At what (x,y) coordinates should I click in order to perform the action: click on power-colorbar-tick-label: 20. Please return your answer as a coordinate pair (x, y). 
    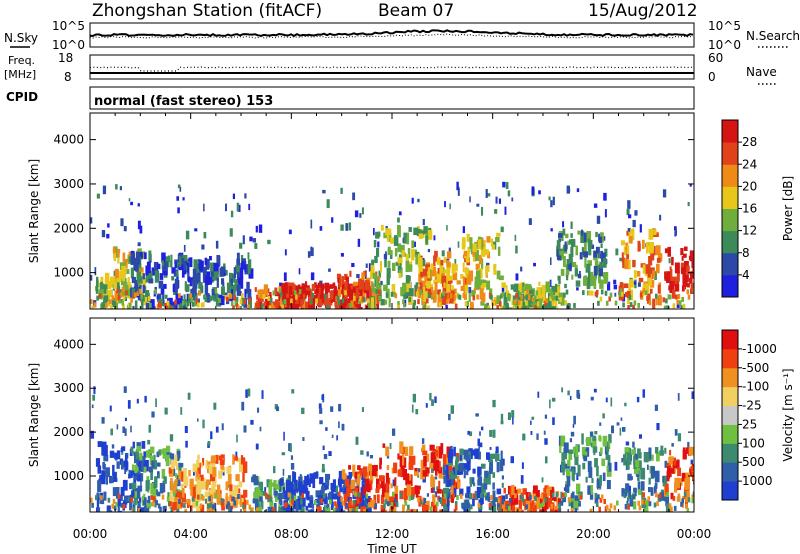
    Looking at the image, I should click on (749, 186).